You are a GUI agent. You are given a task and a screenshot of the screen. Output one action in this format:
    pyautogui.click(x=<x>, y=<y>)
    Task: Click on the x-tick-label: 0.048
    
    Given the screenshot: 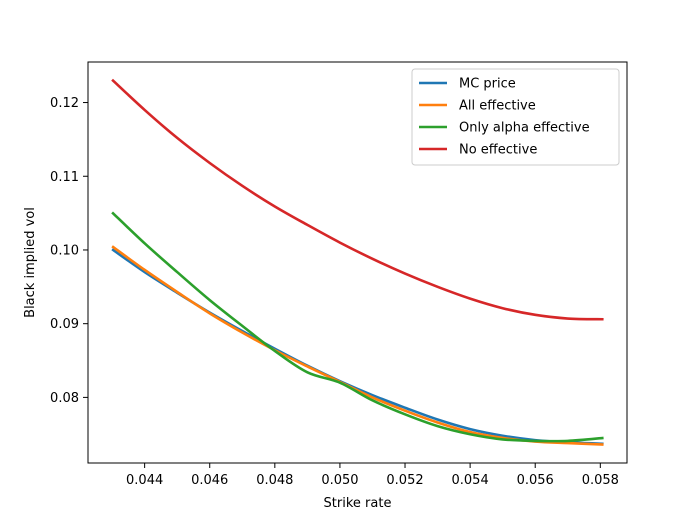 What is the action you would take?
    pyautogui.click(x=274, y=480)
    